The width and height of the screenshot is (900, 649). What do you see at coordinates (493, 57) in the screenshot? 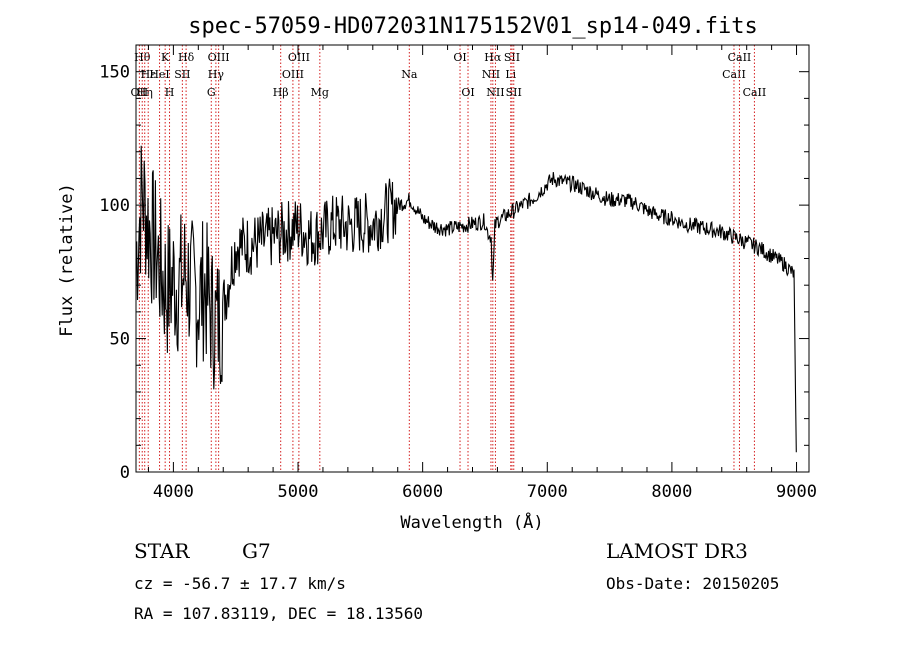
I see `spectral-line-label: Hα` at bounding box center [493, 57].